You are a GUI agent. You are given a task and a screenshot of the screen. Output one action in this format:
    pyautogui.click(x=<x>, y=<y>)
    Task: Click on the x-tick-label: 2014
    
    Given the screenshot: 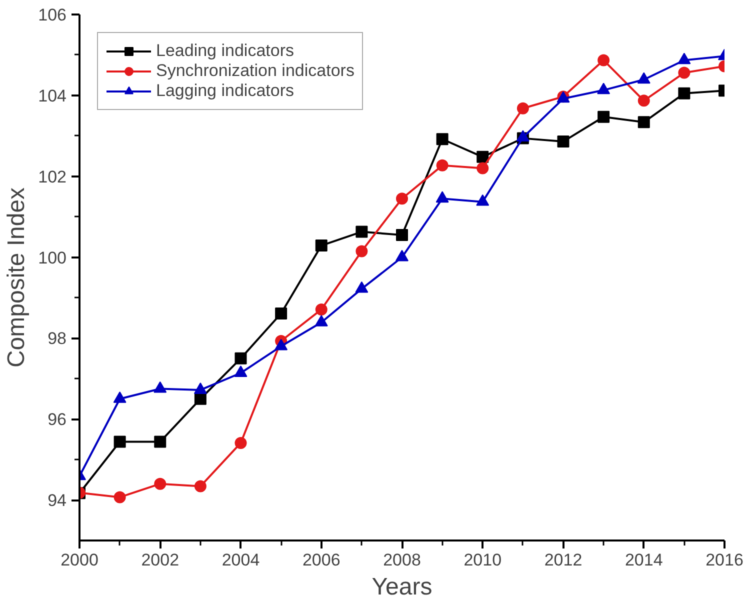 What is the action you would take?
    pyautogui.click(x=643, y=560)
    